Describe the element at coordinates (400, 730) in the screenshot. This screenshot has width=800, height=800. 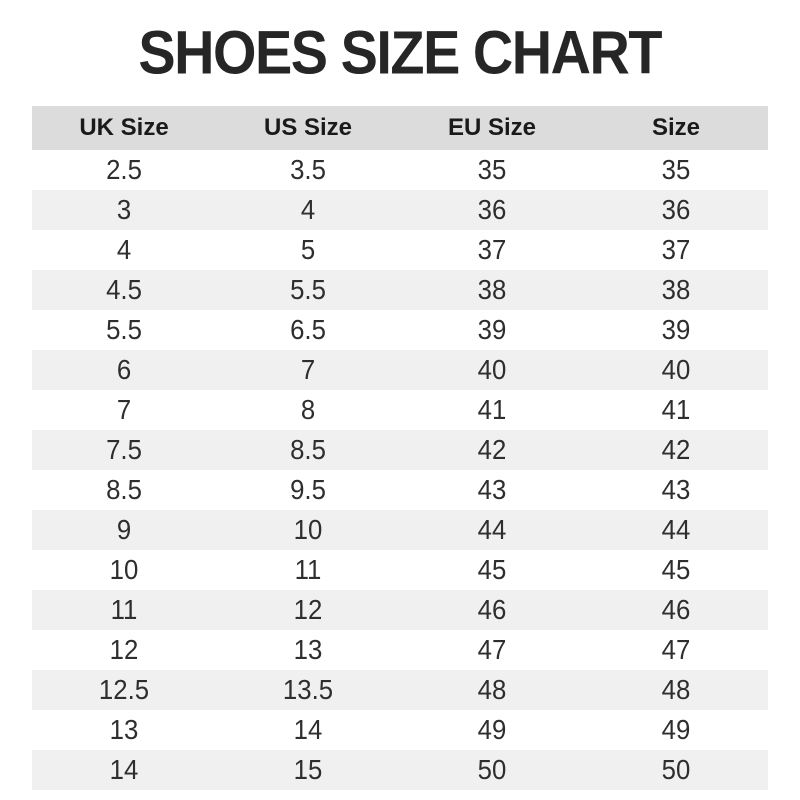
I see `table-row: 13 14 49 49` at that location.